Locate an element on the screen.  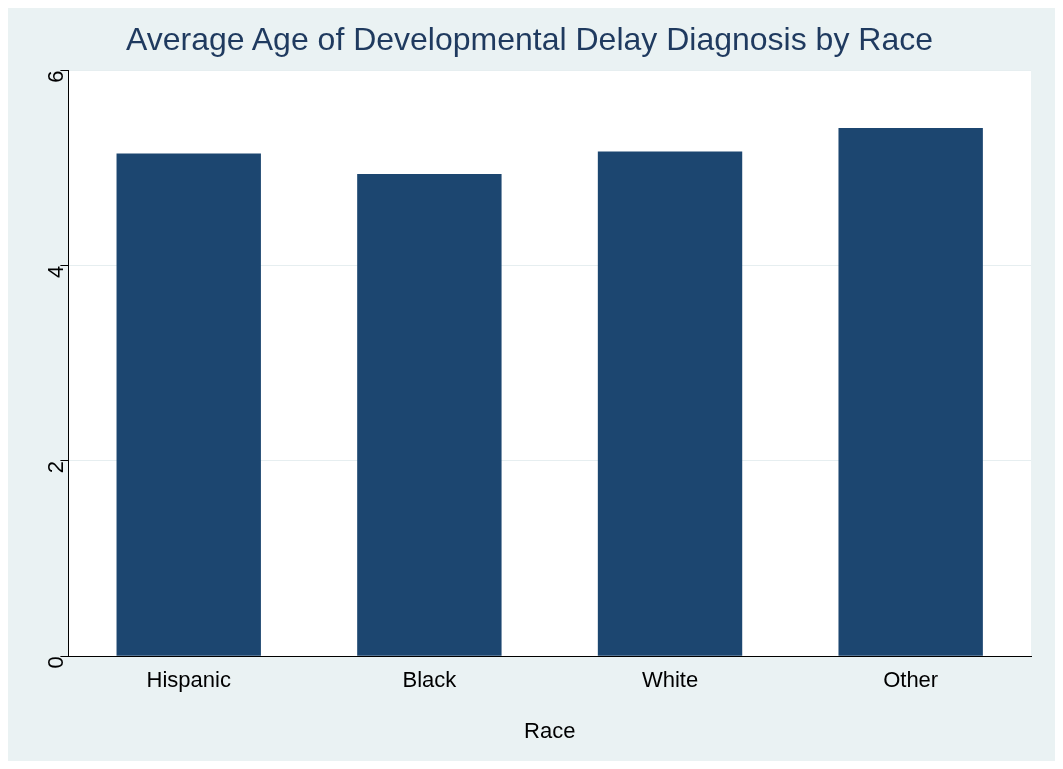
x-tick-label: Other is located at coordinates (911, 680).